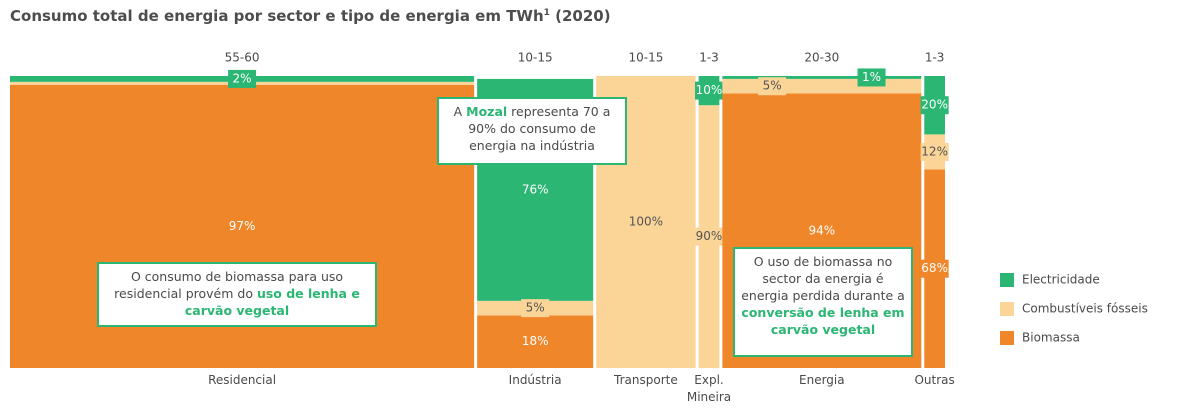 The height and width of the screenshot is (414, 1181). Describe the element at coordinates (272, 302) in the screenshot. I see `annotation-highlight: uso de lenha e carvão vegetal` at that location.